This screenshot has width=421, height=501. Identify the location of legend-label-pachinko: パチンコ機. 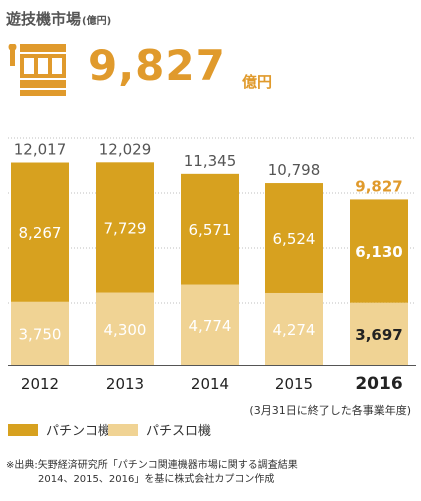
(79, 431).